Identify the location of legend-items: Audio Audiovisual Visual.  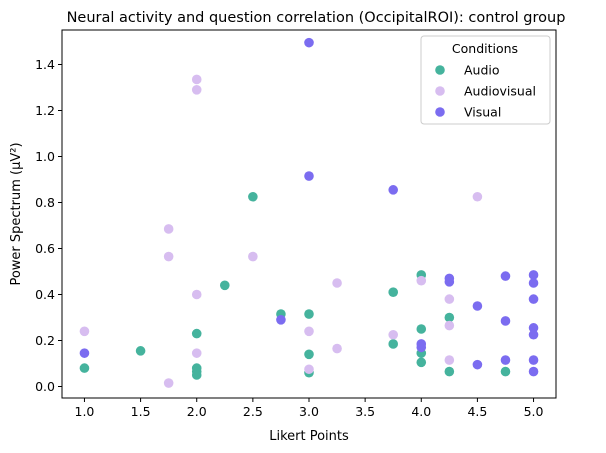
(485, 91).